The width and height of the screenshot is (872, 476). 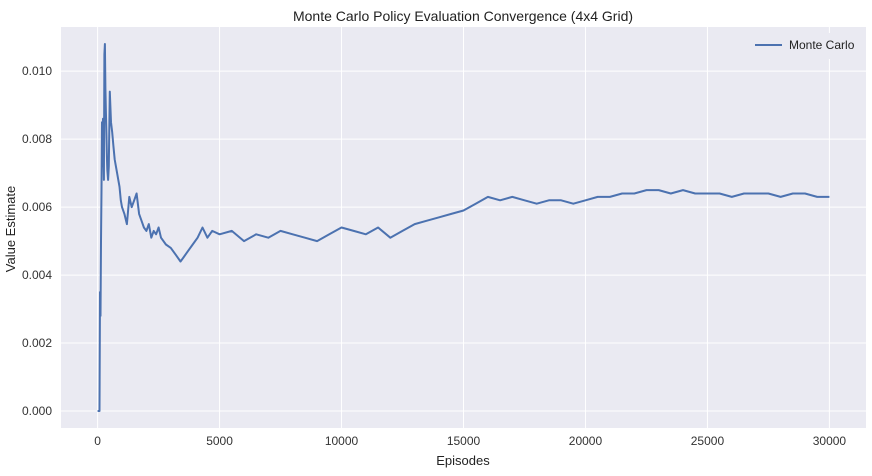 What do you see at coordinates (586, 441) in the screenshot?
I see `x-tick-label: 20000` at bounding box center [586, 441].